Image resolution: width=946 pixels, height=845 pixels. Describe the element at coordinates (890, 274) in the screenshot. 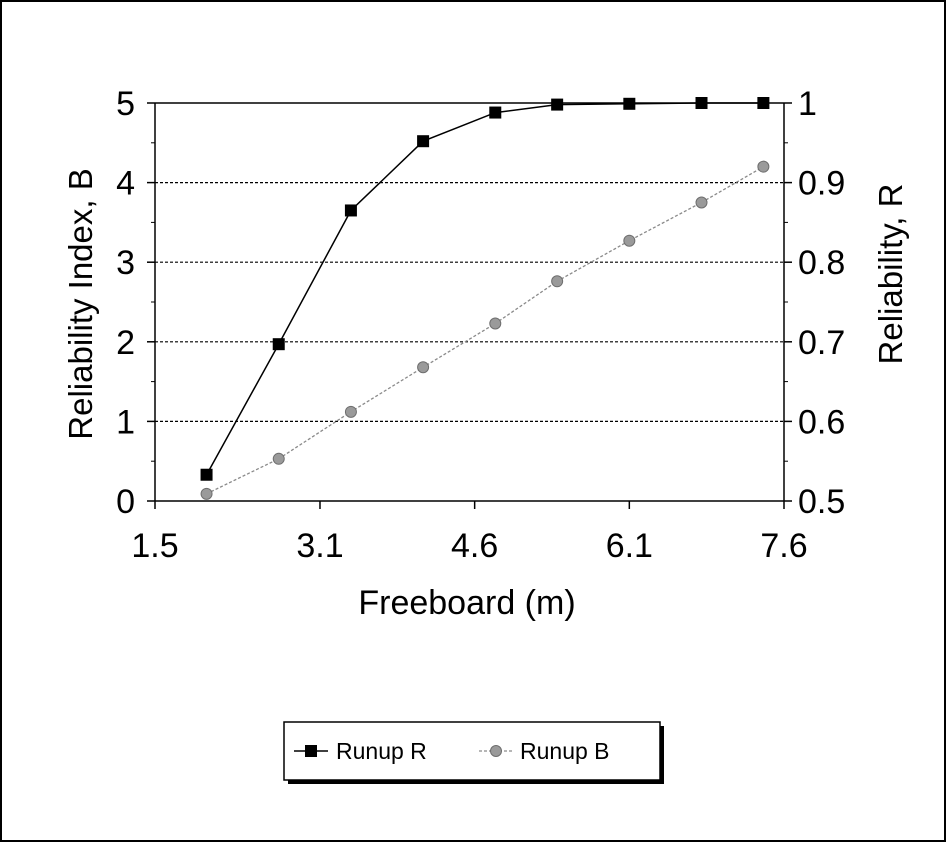

I see `y2-axis-title: Reliability, R` at that location.